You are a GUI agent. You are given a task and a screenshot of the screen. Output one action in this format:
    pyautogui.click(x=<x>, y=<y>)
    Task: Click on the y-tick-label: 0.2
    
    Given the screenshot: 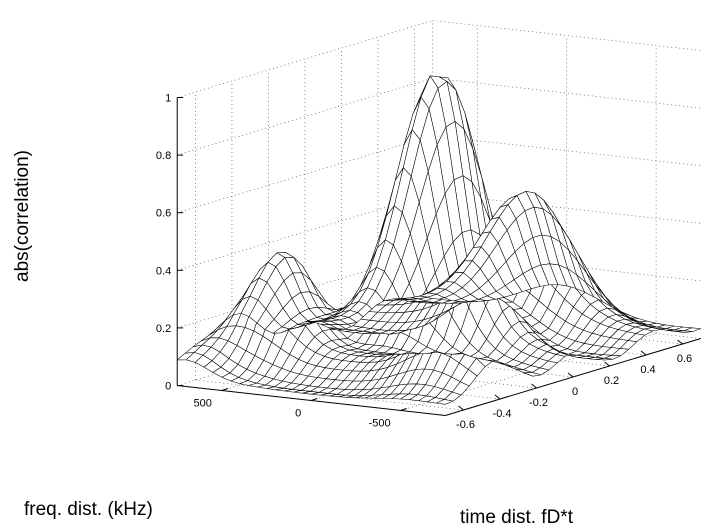 What is the action you would take?
    pyautogui.click(x=611, y=381)
    